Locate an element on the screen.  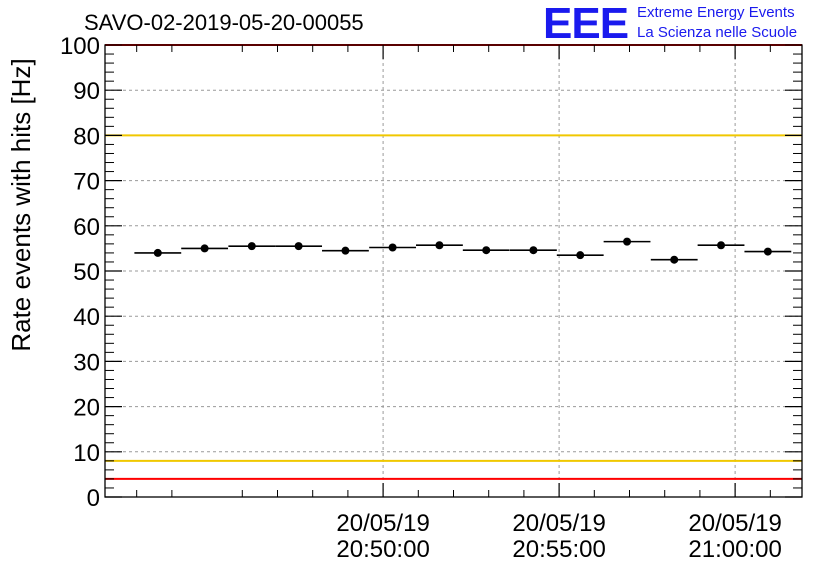
y-tick-label: 10 is located at coordinates (86, 453).